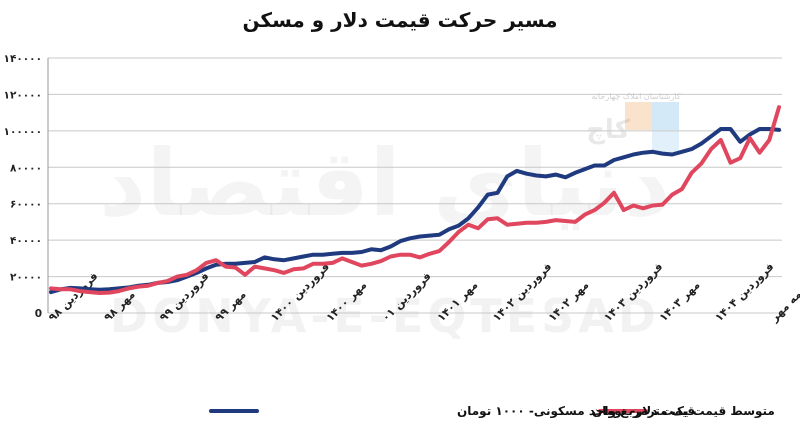 Image resolution: width=800 pixels, height=431 pixels. What do you see at coordinates (23, 95) in the screenshot?
I see `y-tick-label: ۱۲۰۰۰۰` at bounding box center [23, 95].